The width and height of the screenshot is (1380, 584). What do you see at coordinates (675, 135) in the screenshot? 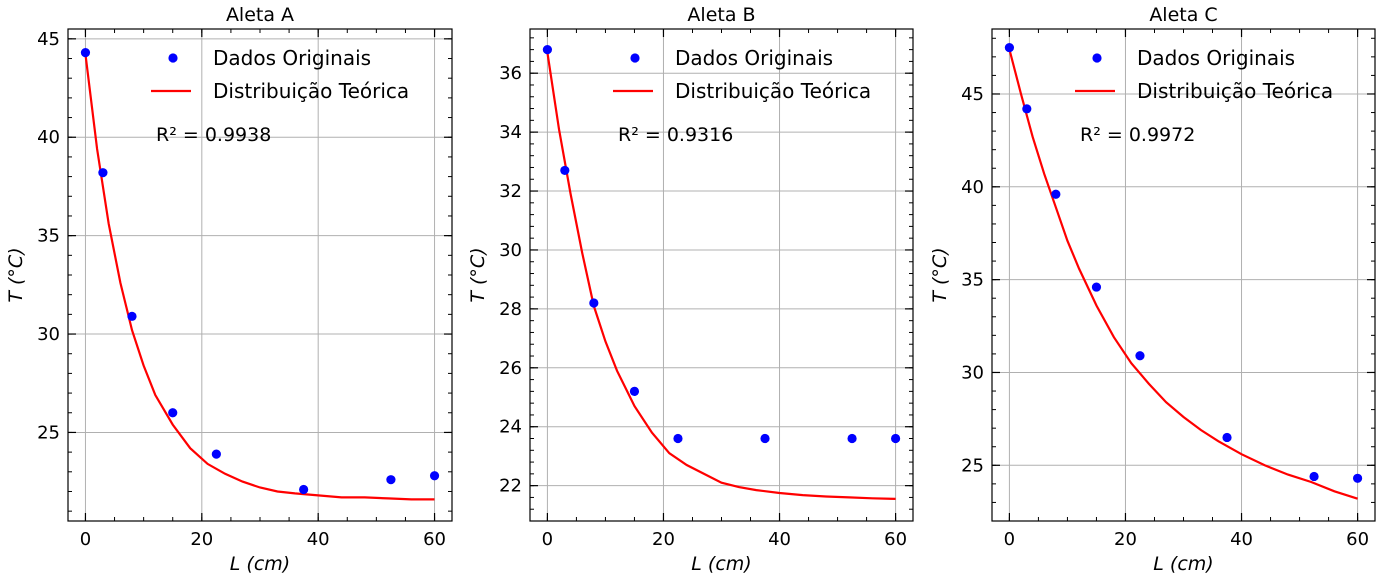
I see `r-squared-annotation: R² = 0.9316` at bounding box center [675, 135].